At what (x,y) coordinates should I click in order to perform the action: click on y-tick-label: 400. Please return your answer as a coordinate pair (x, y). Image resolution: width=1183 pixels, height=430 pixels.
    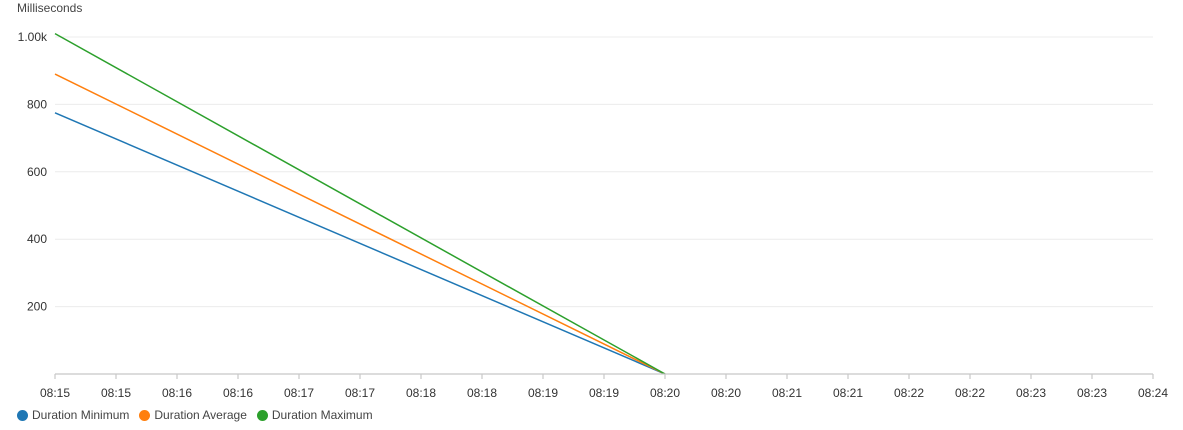
    Looking at the image, I should click on (37, 239).